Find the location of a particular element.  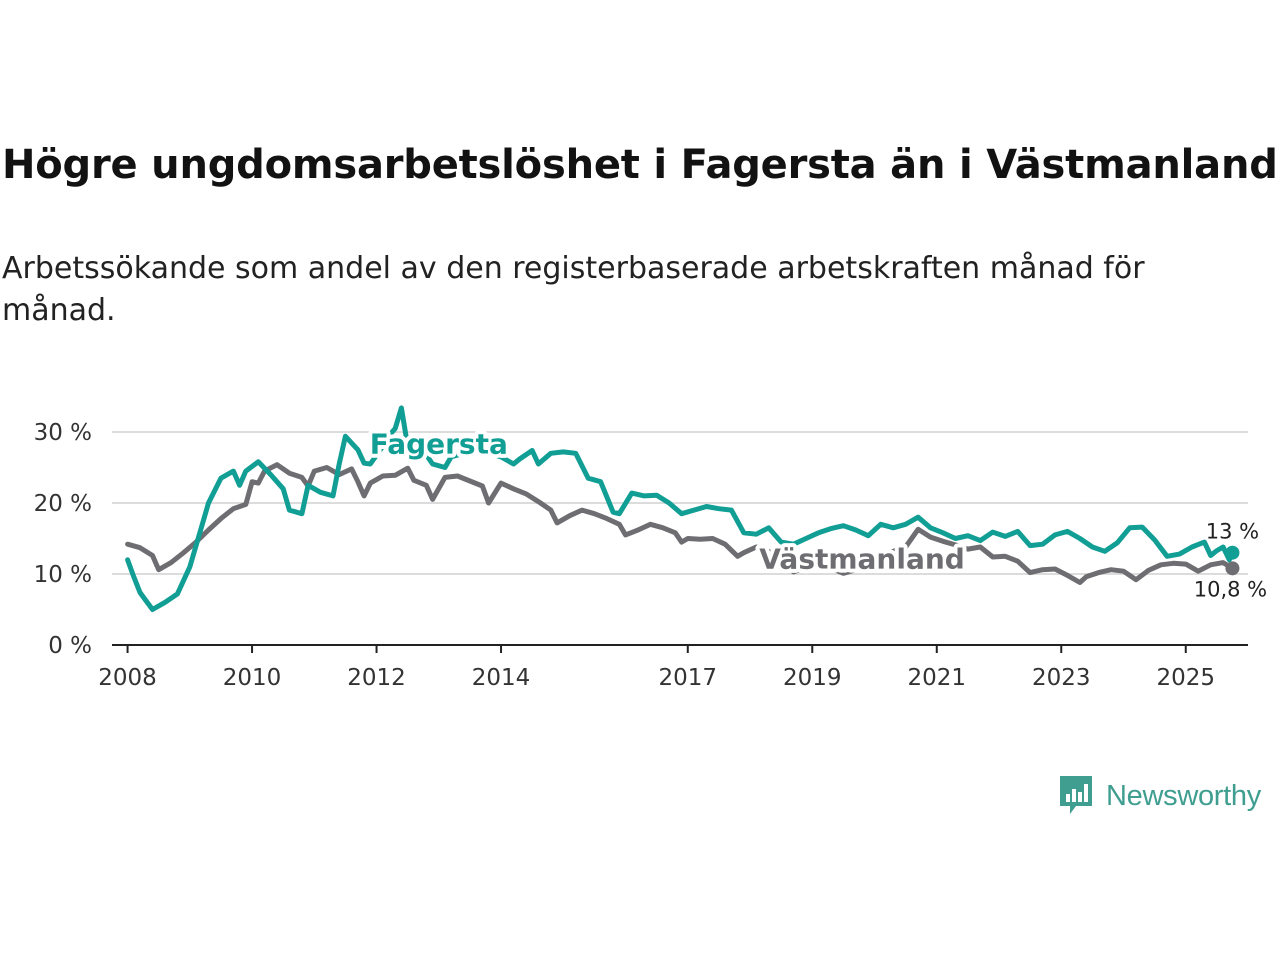

end-value-label-halo: 10,8 % is located at coordinates (1230, 589).